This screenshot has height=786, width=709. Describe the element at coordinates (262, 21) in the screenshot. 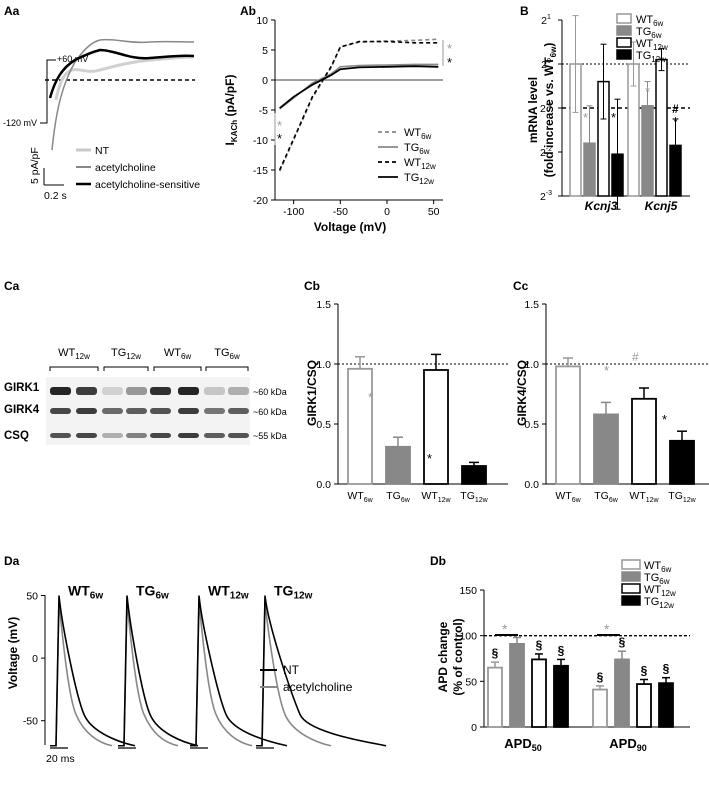

I see `ab-ytick-label: 10` at that location.